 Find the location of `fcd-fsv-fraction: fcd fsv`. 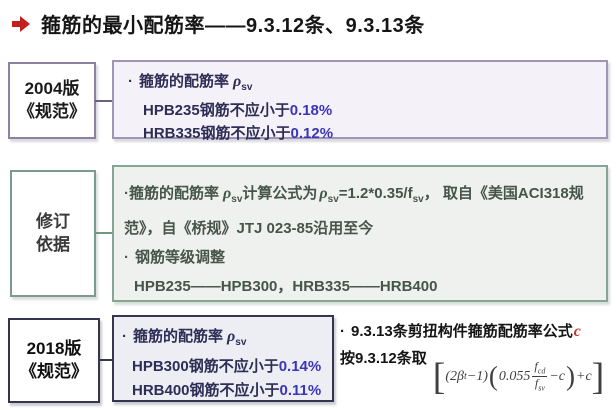

fcd-fsv-fraction: fcd fsv is located at coordinates (540, 376).